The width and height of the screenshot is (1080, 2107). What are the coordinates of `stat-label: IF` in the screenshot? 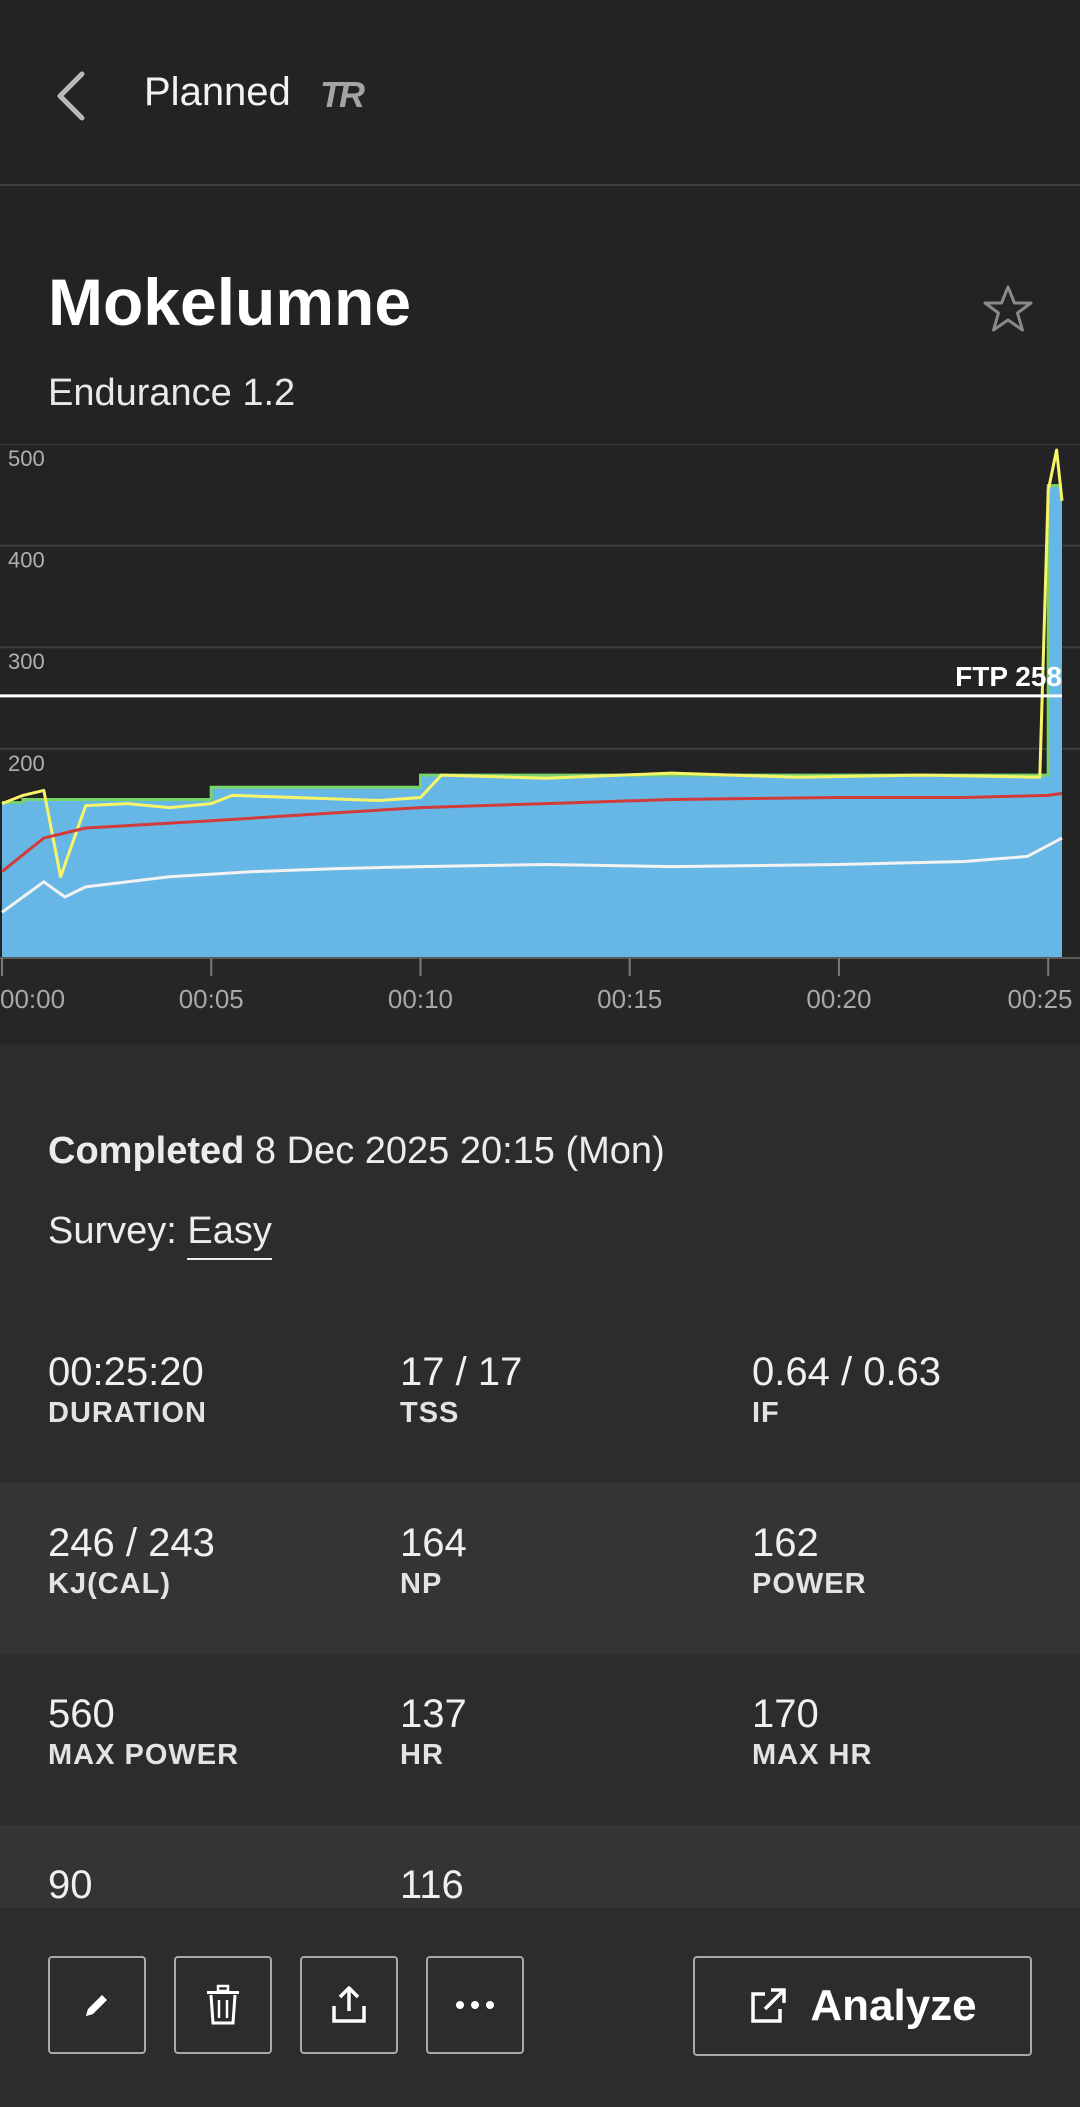 It's located at (766, 1413).